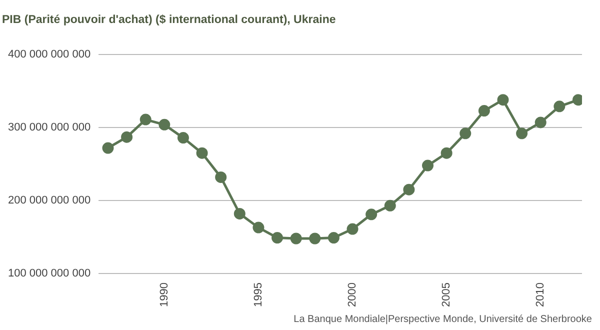 This screenshot has height=330, width=600. I want to click on y-tick-label: 200 000 000 000, so click(49, 200).